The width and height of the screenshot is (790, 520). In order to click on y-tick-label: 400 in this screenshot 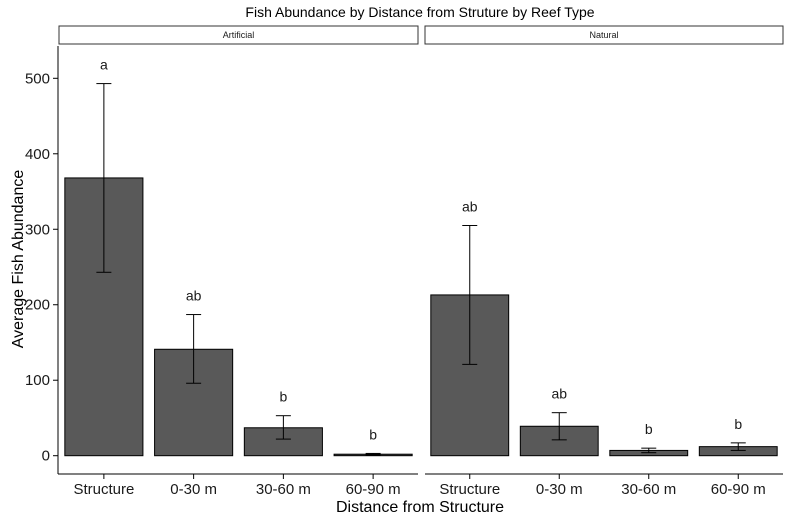, I will do `click(37, 154)`.